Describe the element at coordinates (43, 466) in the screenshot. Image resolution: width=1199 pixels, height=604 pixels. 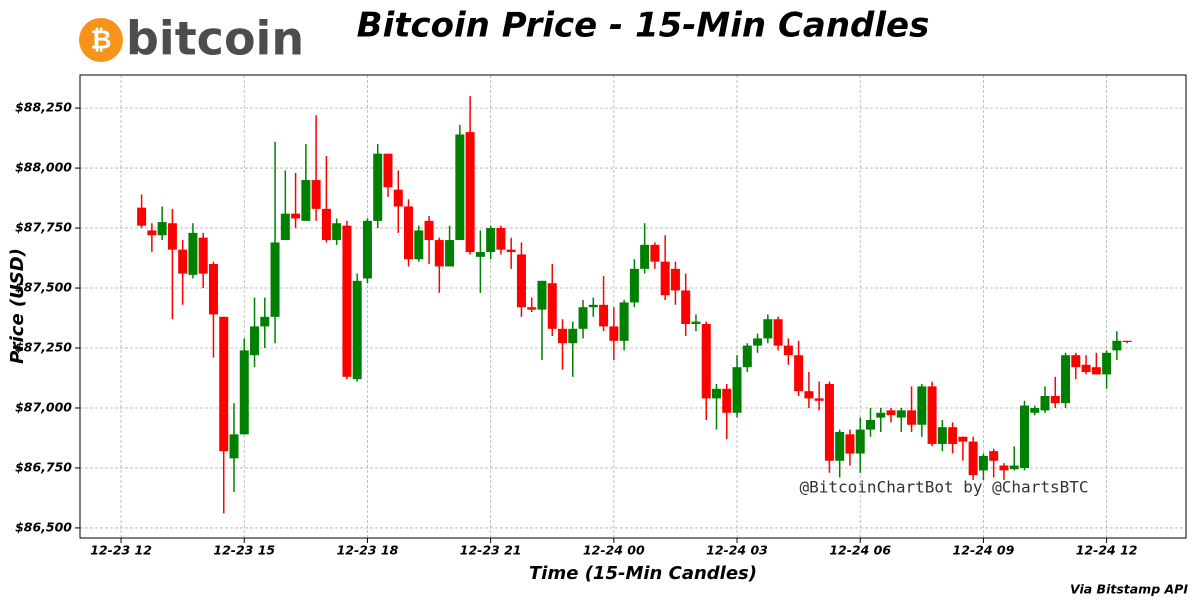
I see `y-tick-label: $86,750` at that location.